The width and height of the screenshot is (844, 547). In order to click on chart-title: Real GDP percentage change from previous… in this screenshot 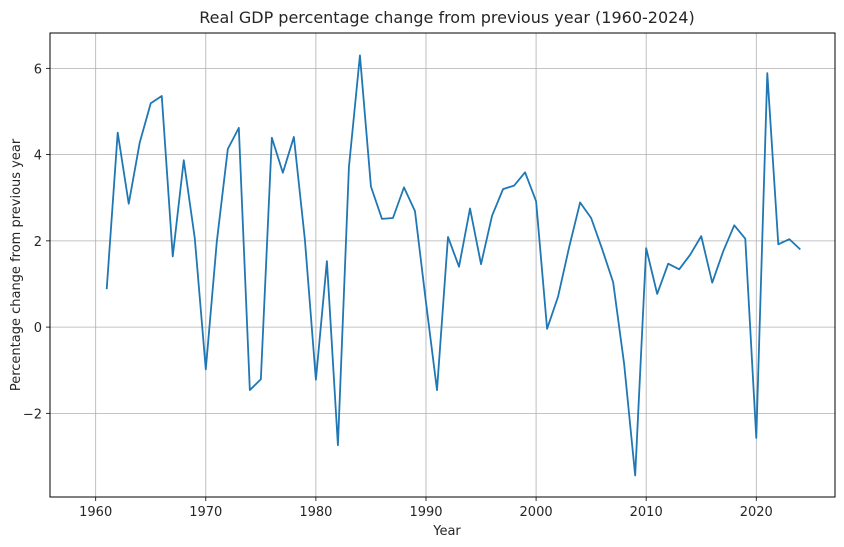, I will do `click(446, 17)`.